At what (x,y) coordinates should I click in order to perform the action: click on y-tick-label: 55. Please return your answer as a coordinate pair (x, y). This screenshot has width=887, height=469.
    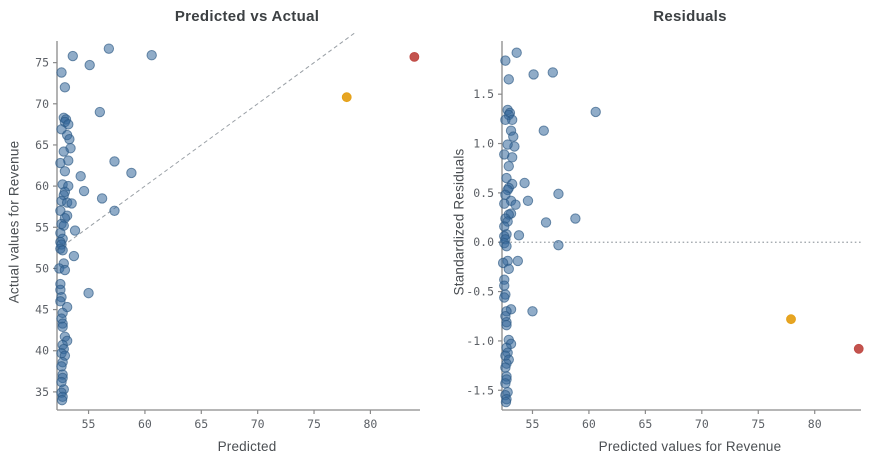
    Looking at the image, I should click on (42, 227).